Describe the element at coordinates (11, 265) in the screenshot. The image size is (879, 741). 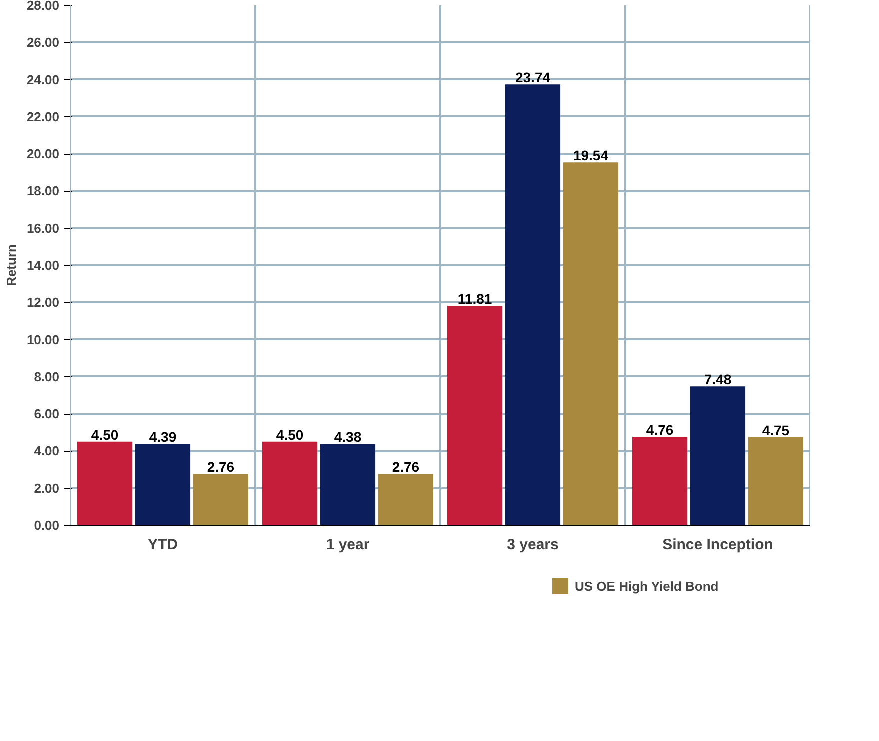
I see `y-axis-title: Return` at that location.